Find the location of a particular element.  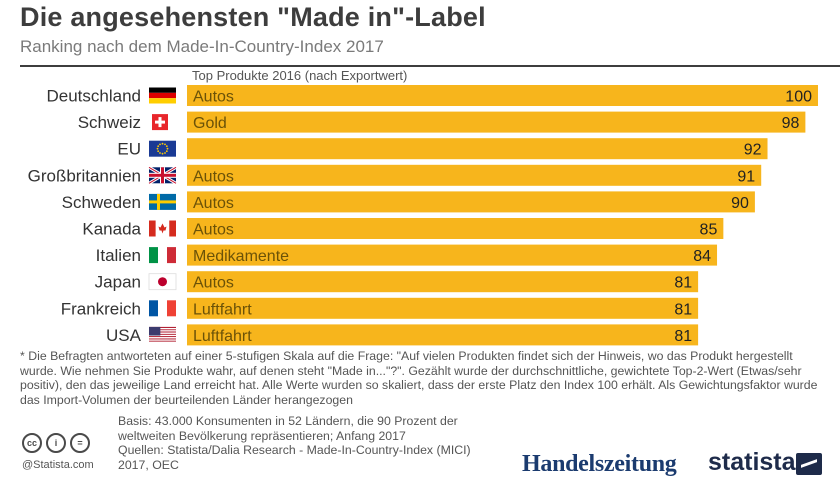

country-label: Kanada is located at coordinates (111, 229).